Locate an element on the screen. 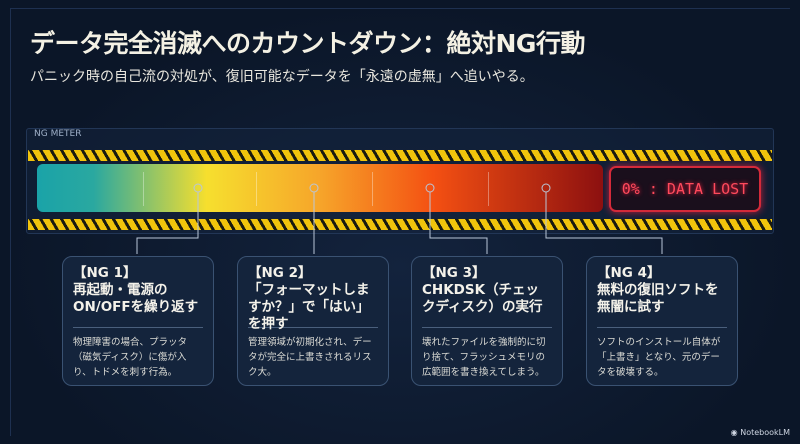  card-title: 再起動・電源の ON/OFFを繰り返す is located at coordinates (136, 298).